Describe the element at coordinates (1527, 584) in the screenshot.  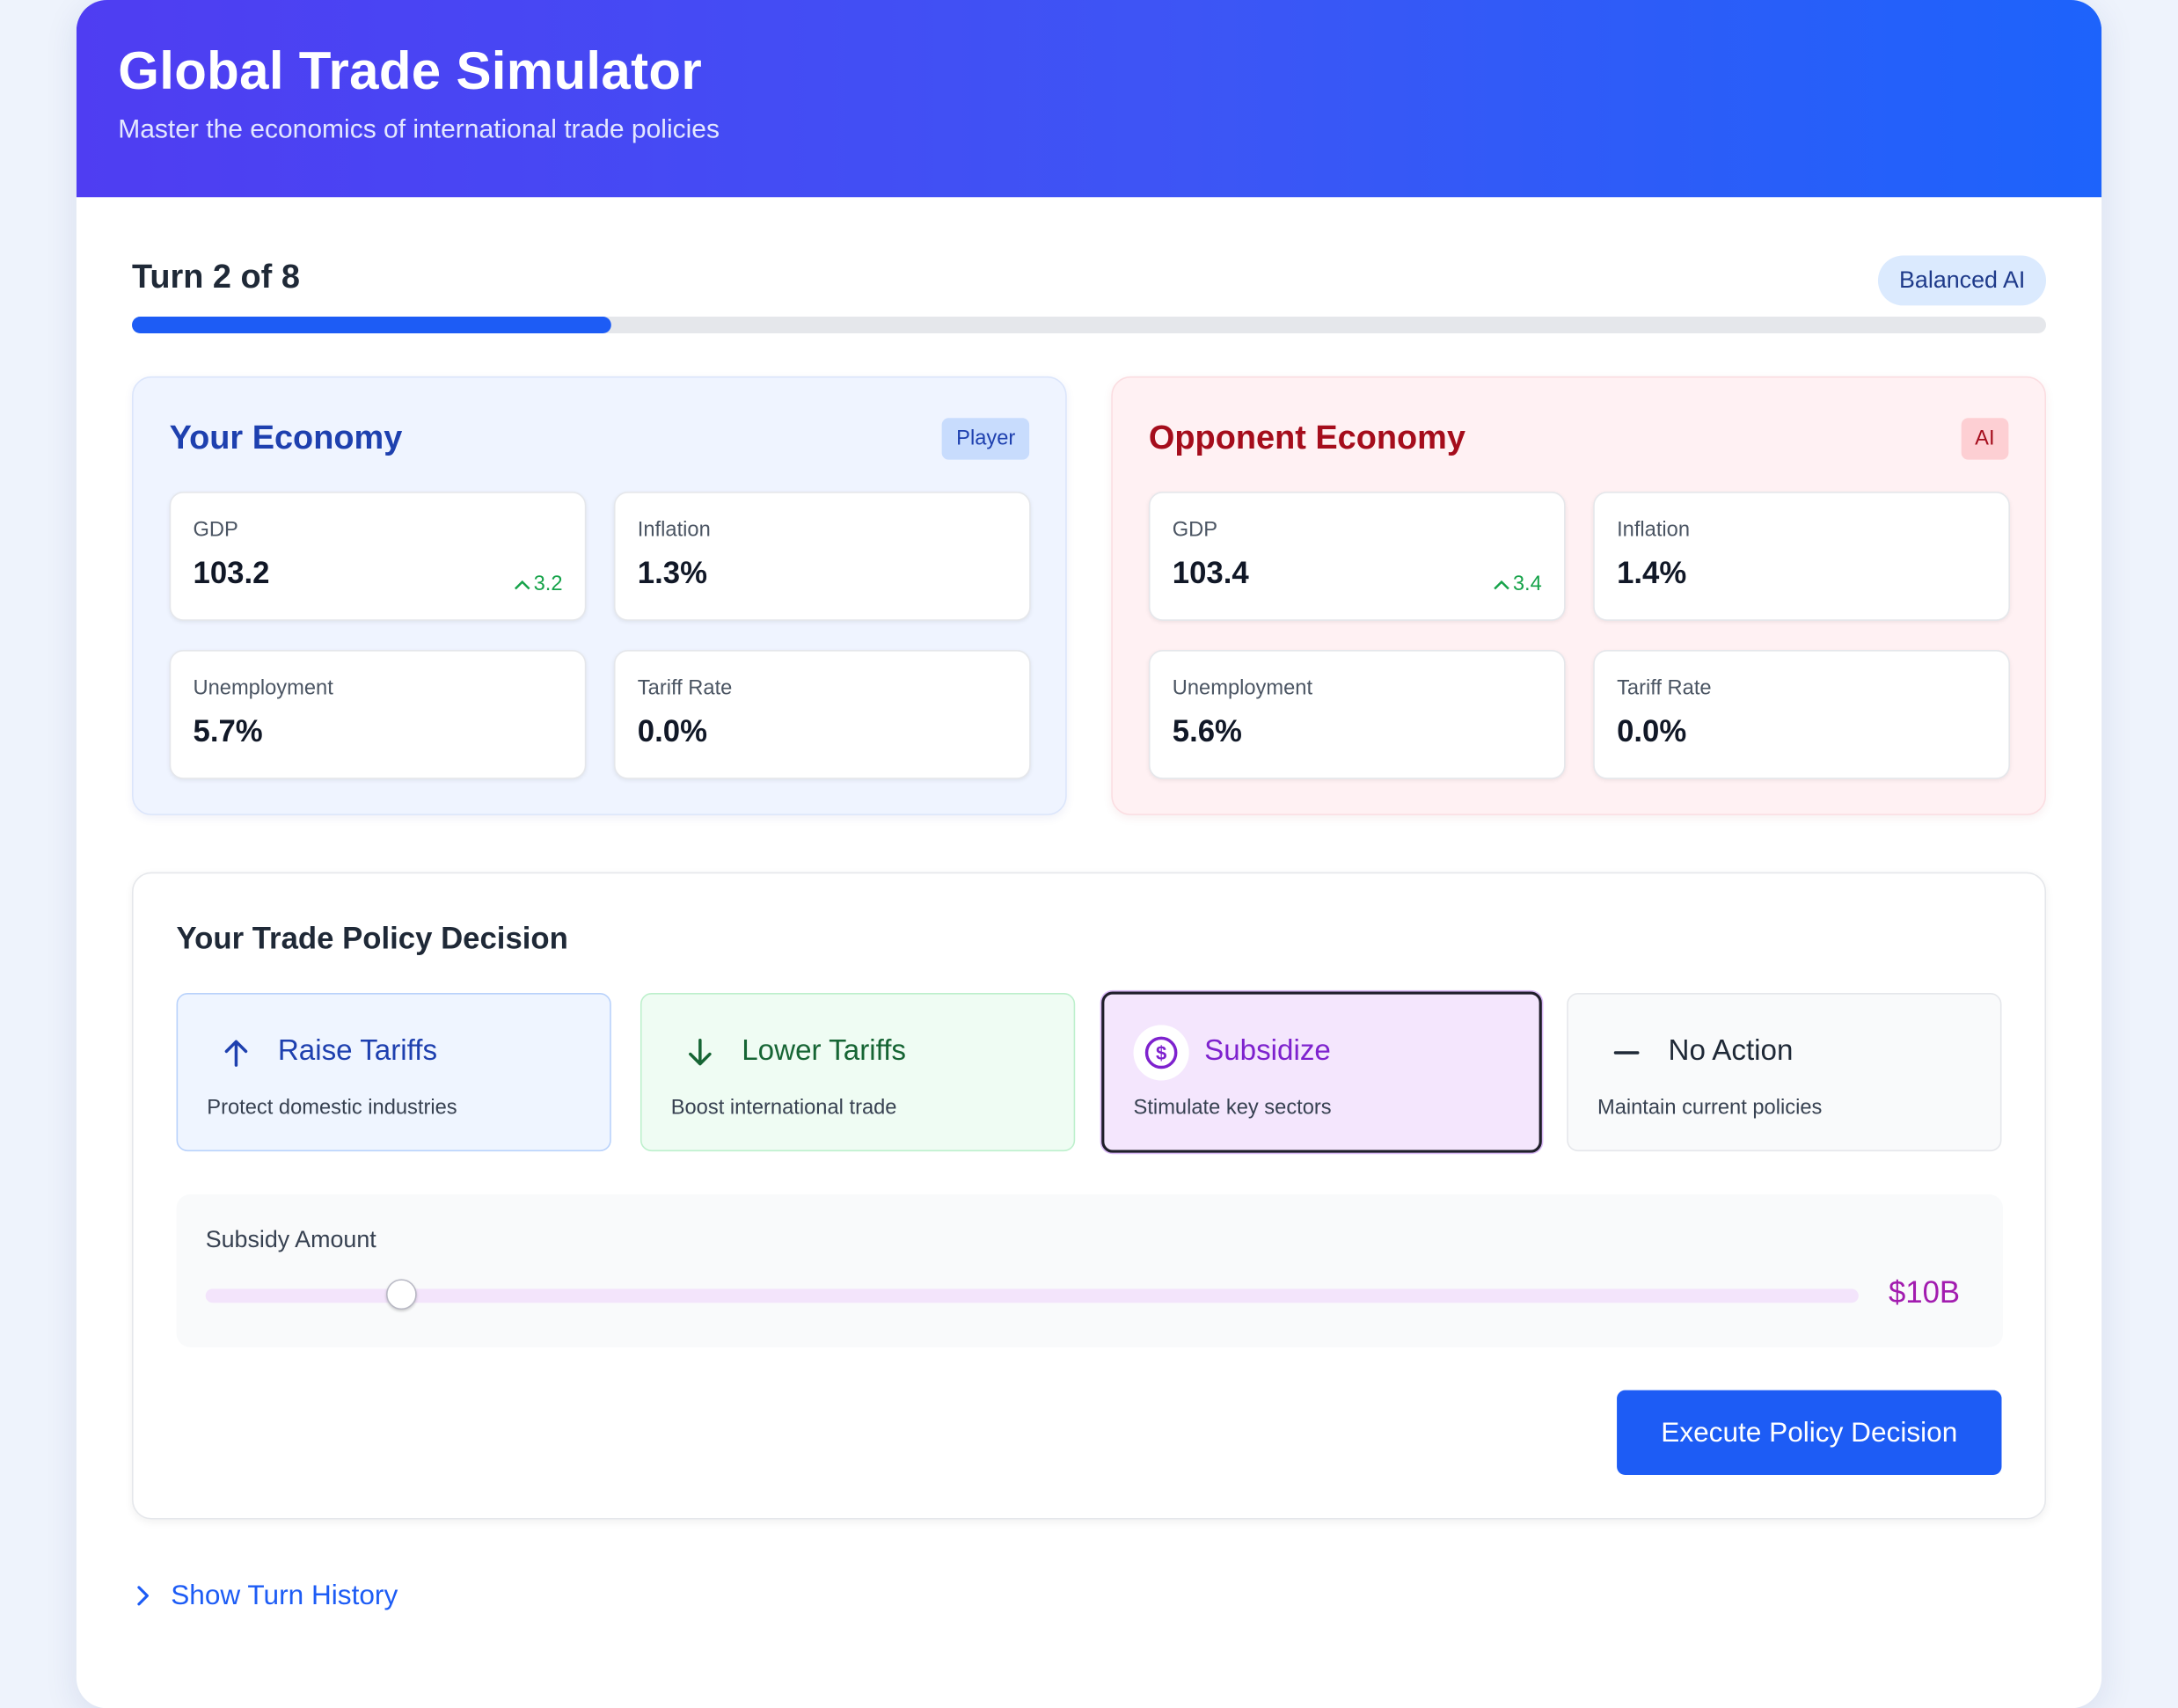
I see `gdp-delta-value: 3.4` at that location.